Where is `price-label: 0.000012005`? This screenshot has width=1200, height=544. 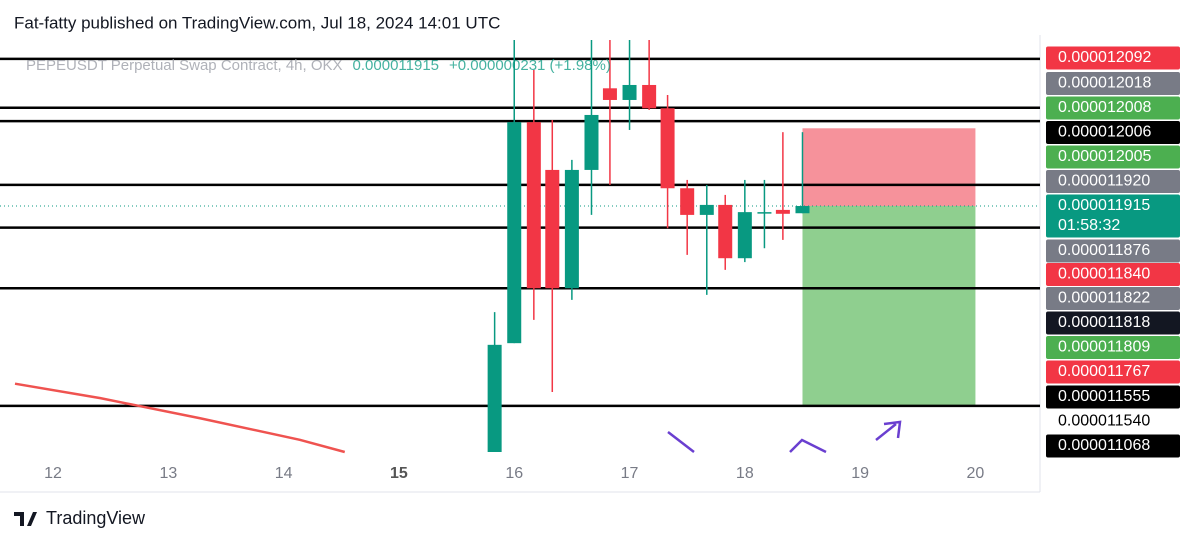
price-label: 0.000012005 is located at coordinates (1105, 156).